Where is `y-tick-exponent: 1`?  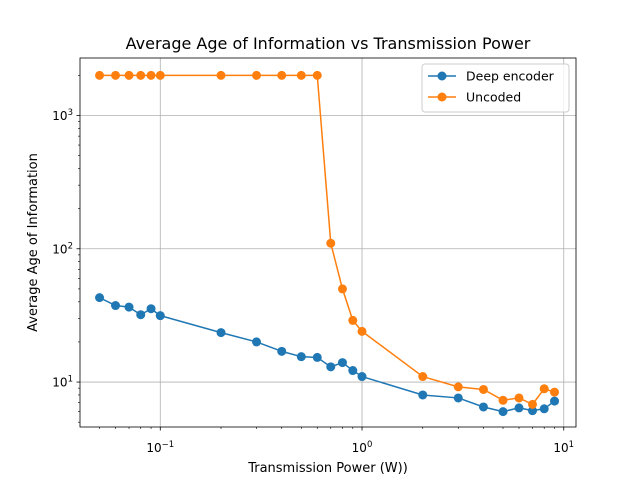 y-tick-exponent: 1 is located at coordinates (70, 380).